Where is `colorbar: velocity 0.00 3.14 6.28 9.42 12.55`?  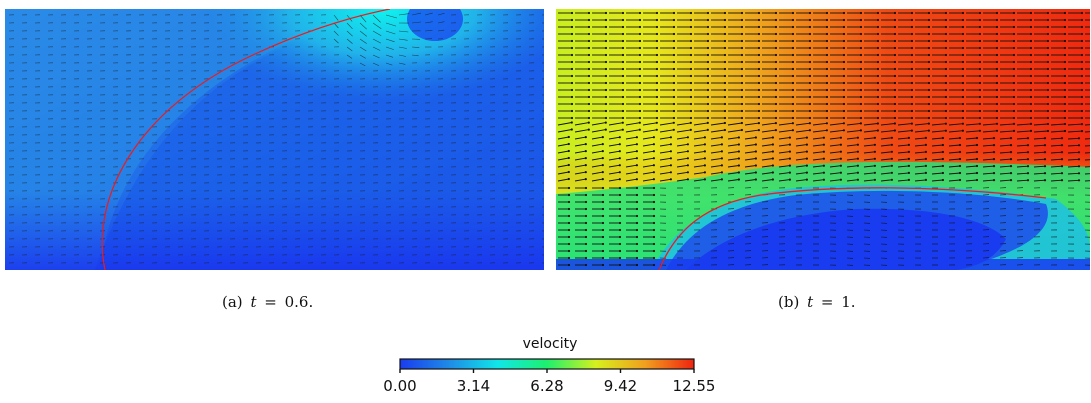
colorbar: velocity 0.00 3.14 6.28 9.42 12.55 is located at coordinates (550, 367).